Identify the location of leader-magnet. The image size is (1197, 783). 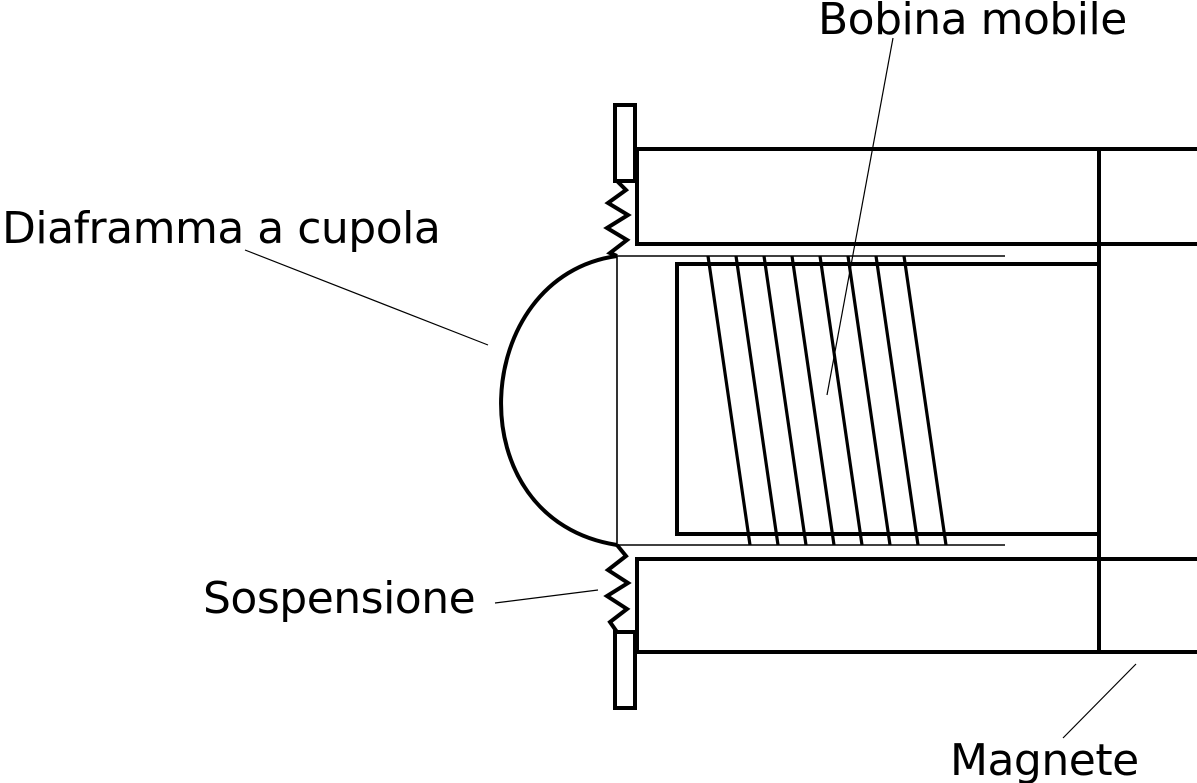
(1099, 701).